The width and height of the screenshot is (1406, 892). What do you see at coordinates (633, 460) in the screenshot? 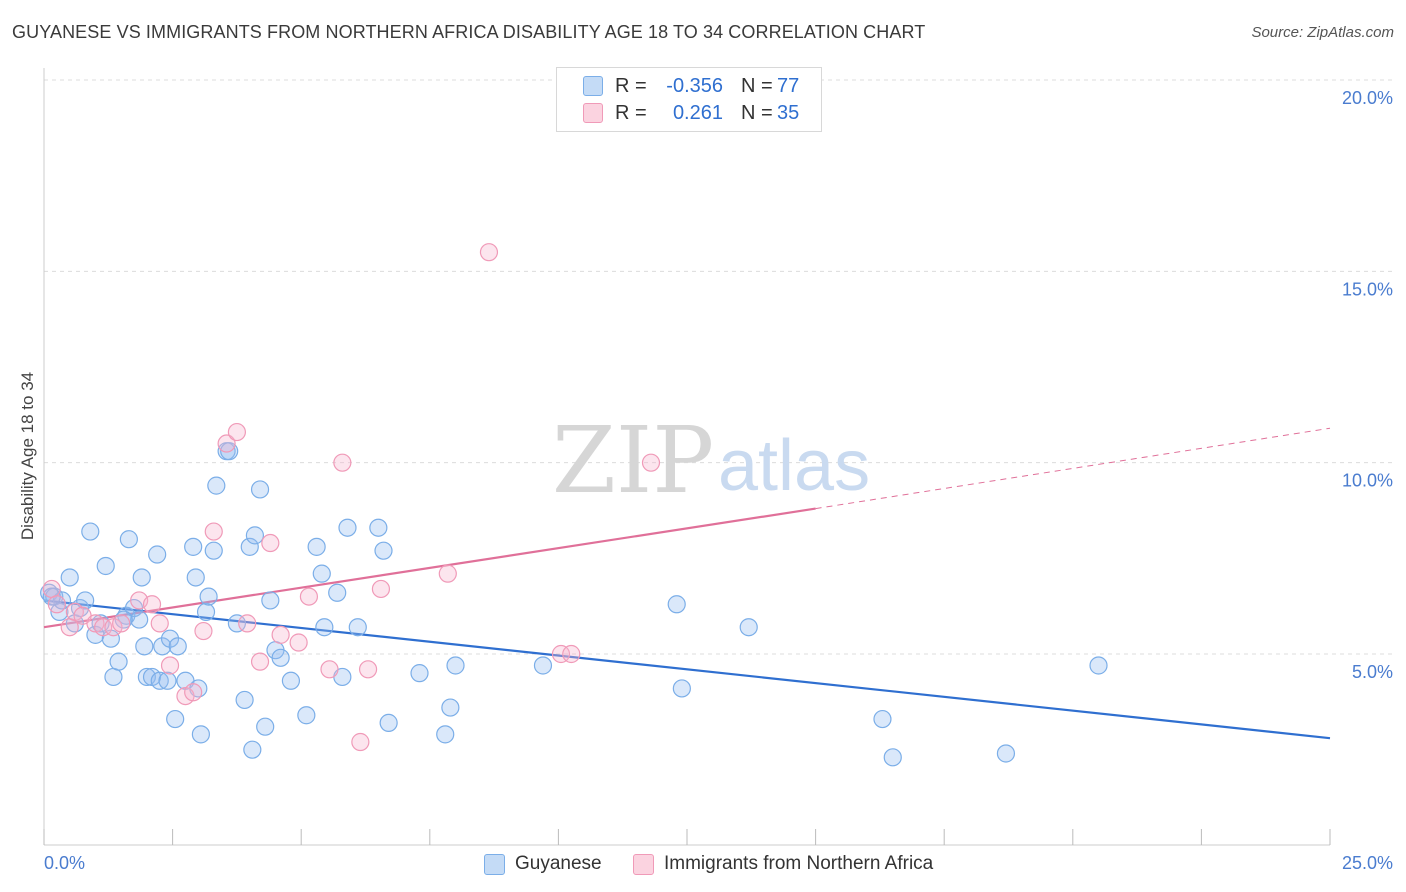
I see `watermark-zip: ZIP` at bounding box center [633, 460].